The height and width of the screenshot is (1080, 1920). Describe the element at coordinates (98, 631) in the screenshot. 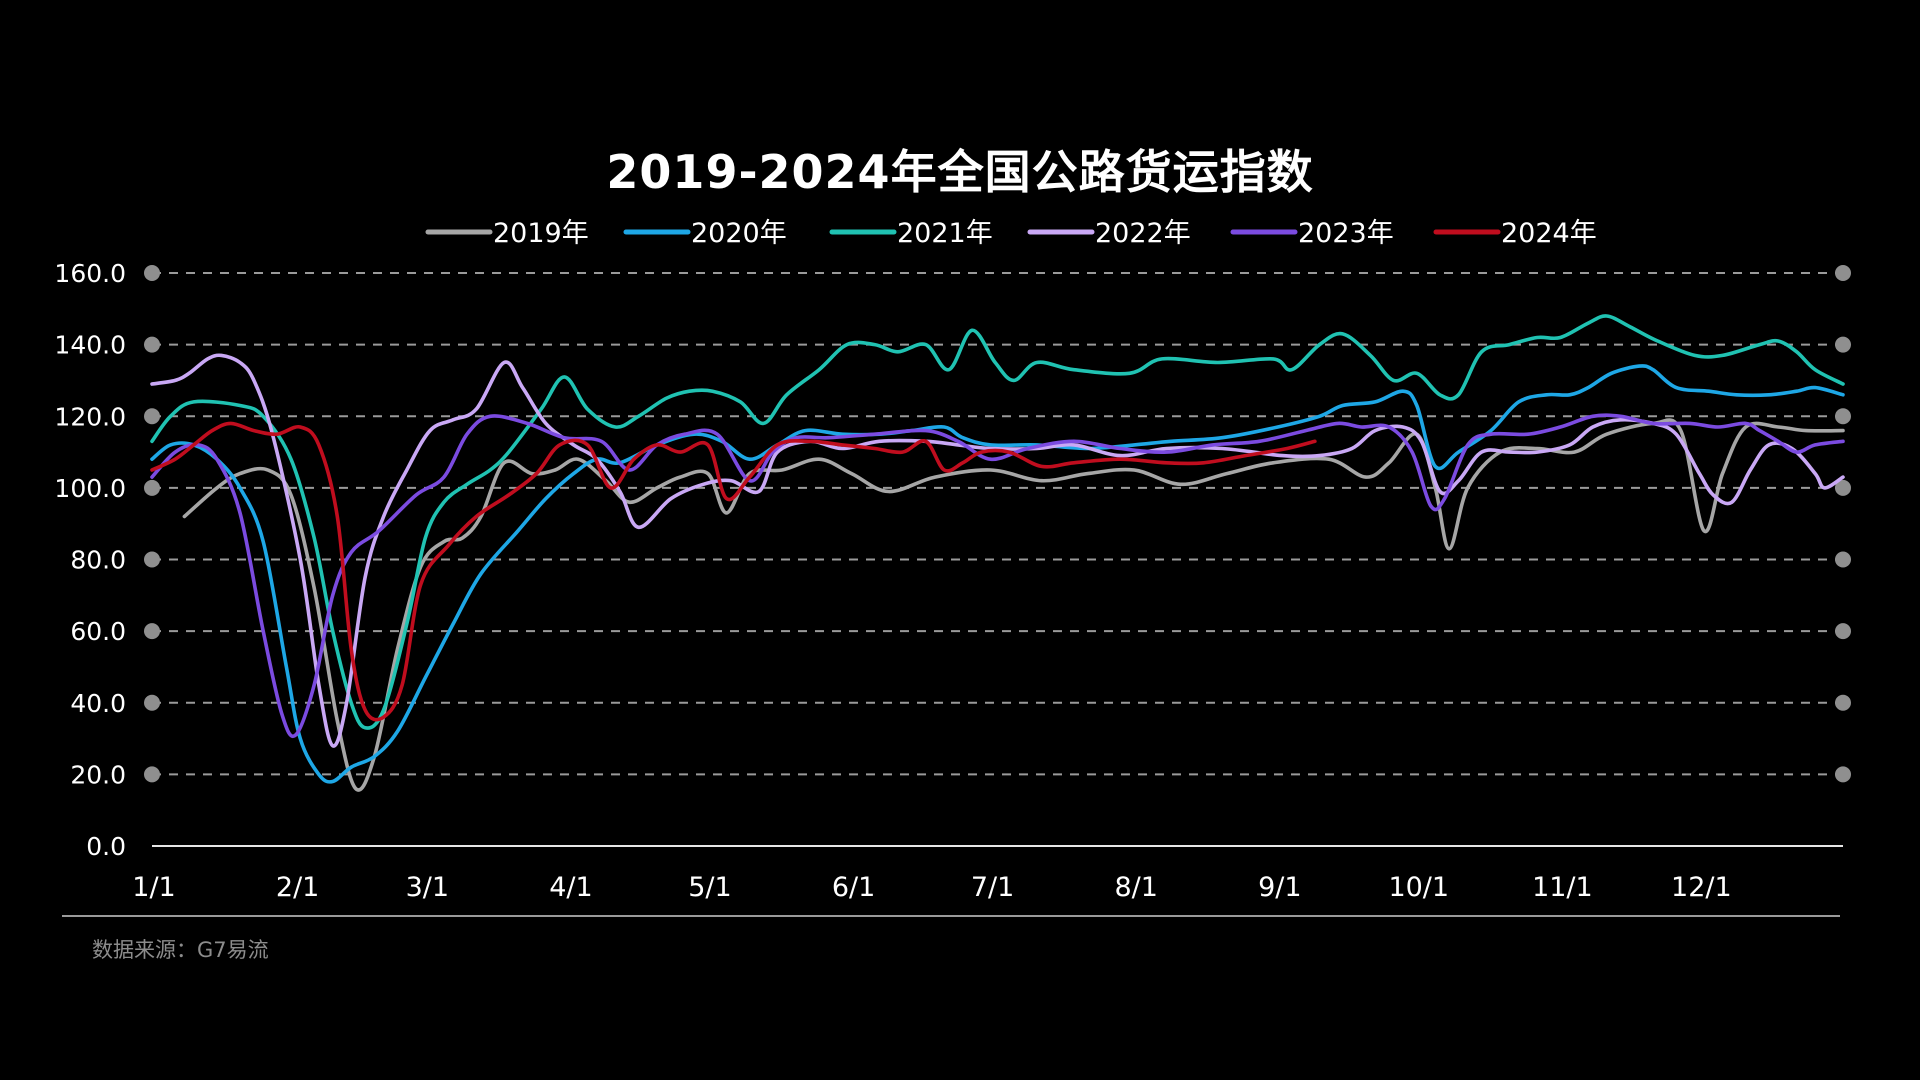

I see `y-tick-label: 60.0` at that location.